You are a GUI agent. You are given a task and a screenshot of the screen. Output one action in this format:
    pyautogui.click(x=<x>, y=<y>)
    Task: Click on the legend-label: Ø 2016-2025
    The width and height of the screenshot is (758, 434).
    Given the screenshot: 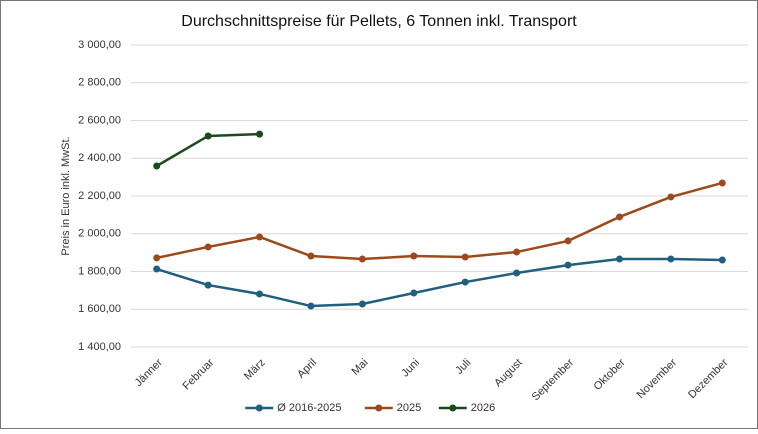 What is the action you would take?
    pyautogui.click(x=309, y=408)
    